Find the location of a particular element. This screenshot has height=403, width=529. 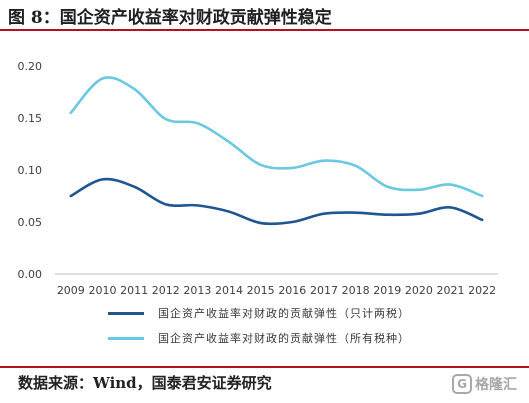

x-tick-label: 2017 is located at coordinates (324, 290).